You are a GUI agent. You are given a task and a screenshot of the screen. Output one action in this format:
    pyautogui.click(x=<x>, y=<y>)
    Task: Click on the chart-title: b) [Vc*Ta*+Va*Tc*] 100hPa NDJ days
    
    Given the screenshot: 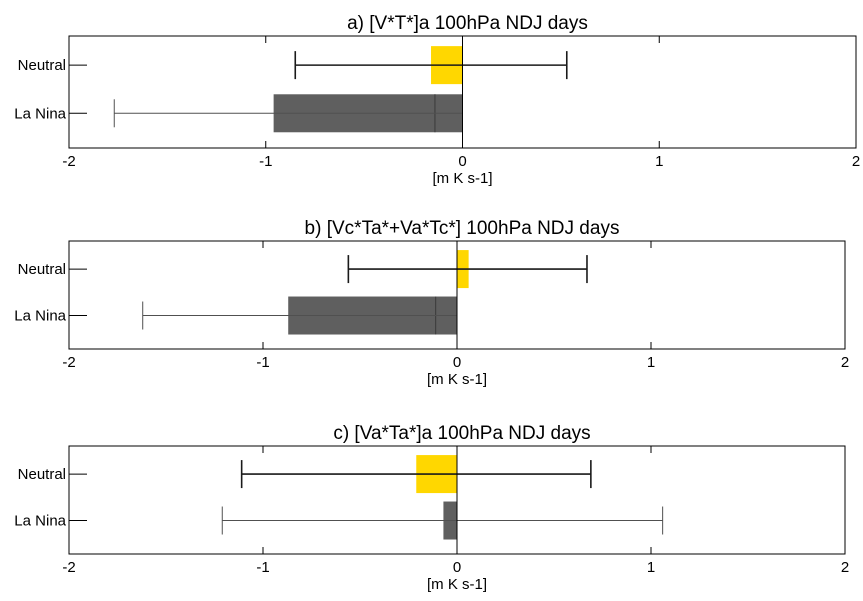 What is the action you would take?
    pyautogui.click(x=462, y=228)
    